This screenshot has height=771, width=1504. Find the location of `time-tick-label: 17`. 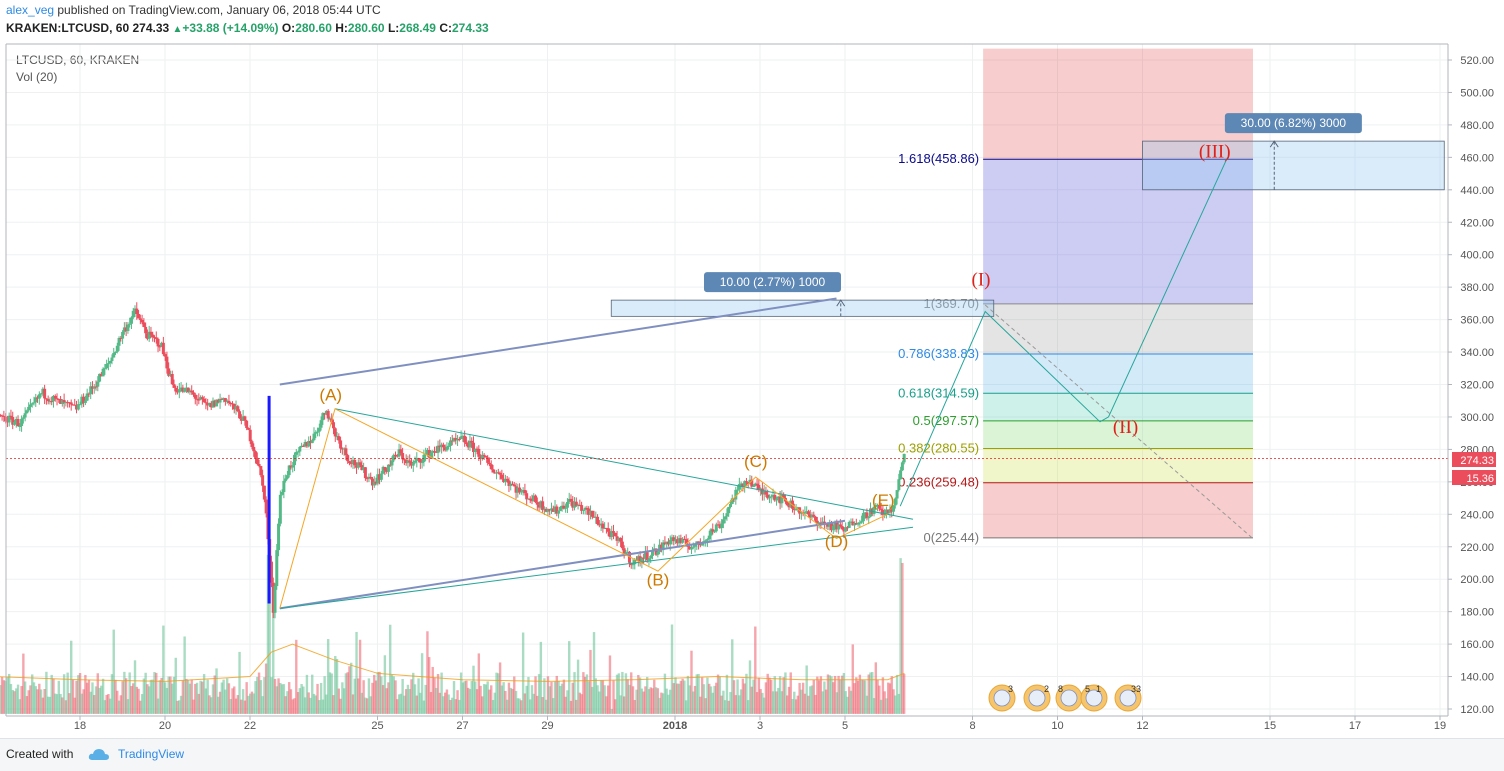

time-tick-label: 17 is located at coordinates (1355, 726).